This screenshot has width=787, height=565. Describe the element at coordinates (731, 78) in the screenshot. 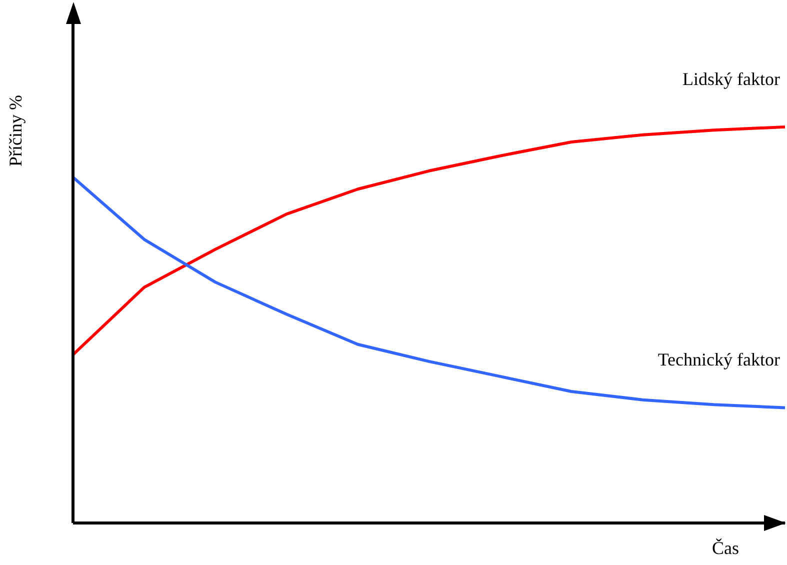

I see `text: Lidský faktor` at that location.